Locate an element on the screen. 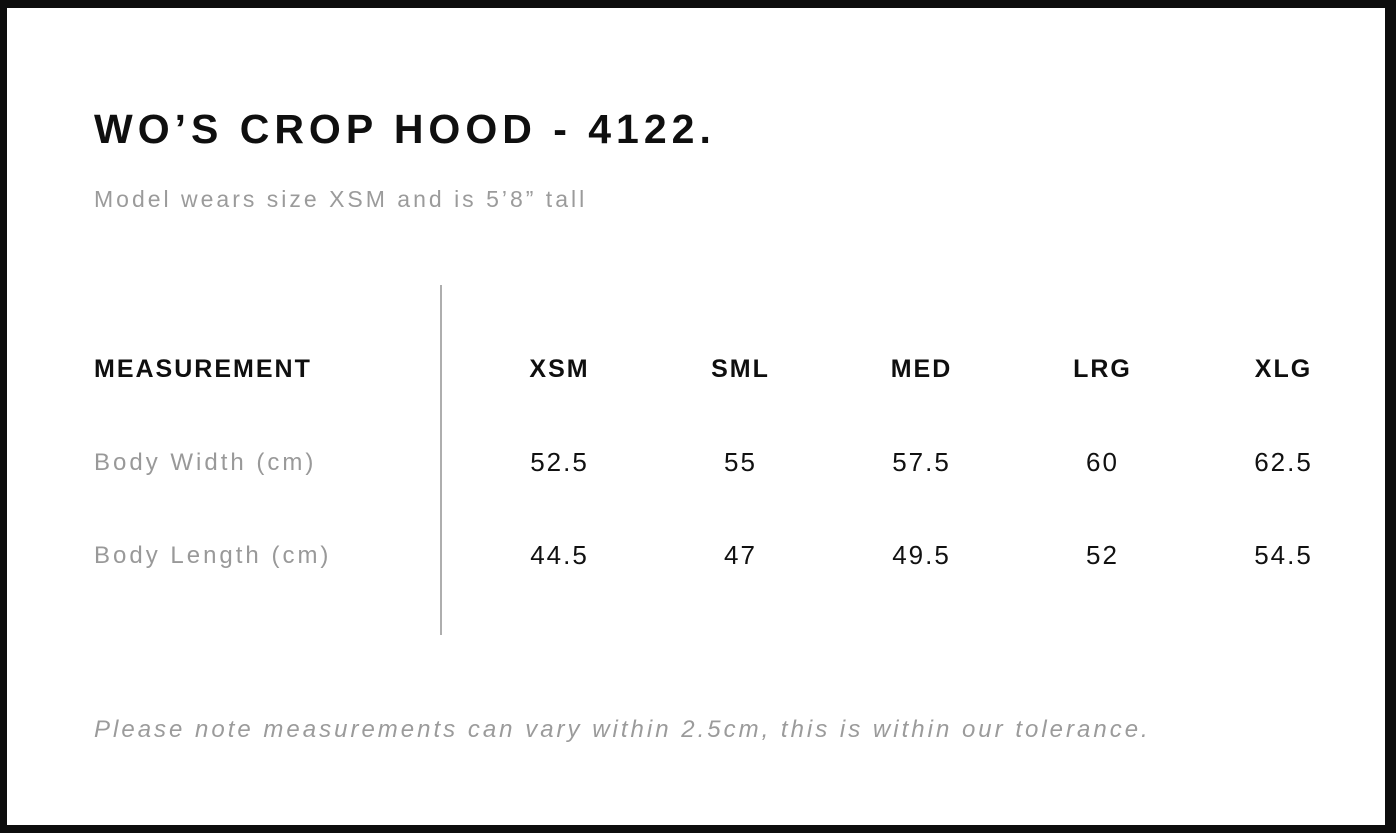 Image resolution: width=1396 pixels, height=833 pixels. row-label-body-width: Body Width (cm) is located at coordinates (205, 462).